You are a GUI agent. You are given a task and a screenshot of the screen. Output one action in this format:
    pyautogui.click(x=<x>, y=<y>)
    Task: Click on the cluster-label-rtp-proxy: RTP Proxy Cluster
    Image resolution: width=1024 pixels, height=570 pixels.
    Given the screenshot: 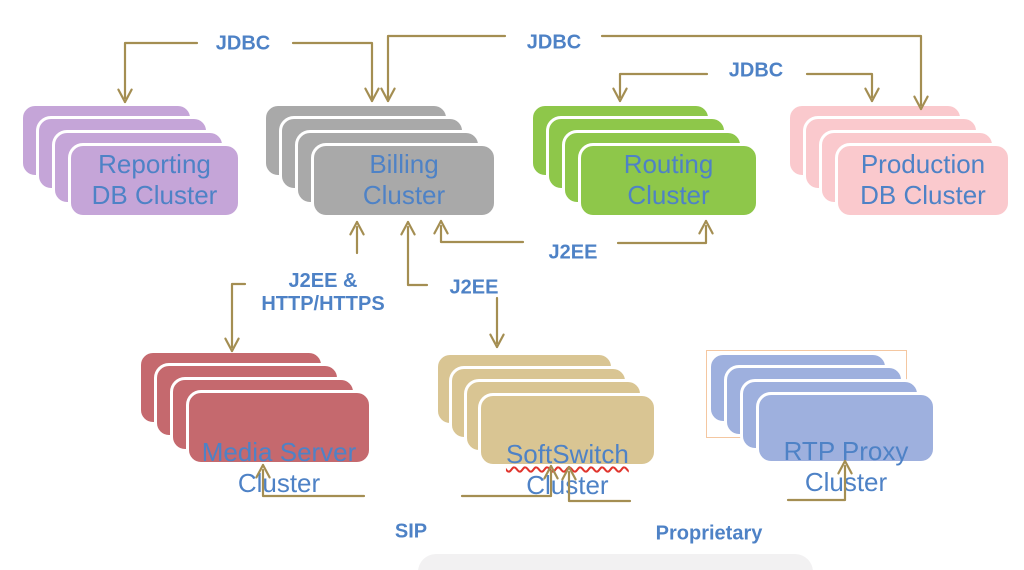 What is the action you would take?
    pyautogui.click(x=846, y=467)
    